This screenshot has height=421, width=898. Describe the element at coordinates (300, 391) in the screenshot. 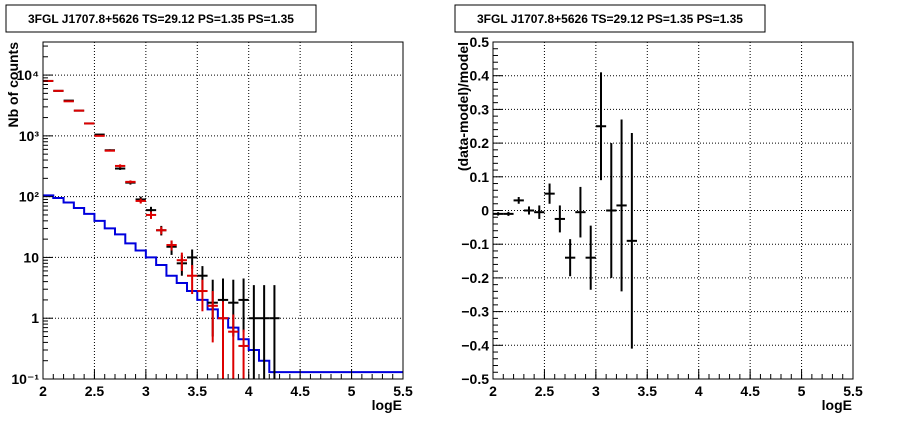

I see `left-x-tick-label: 4.5` at that location.